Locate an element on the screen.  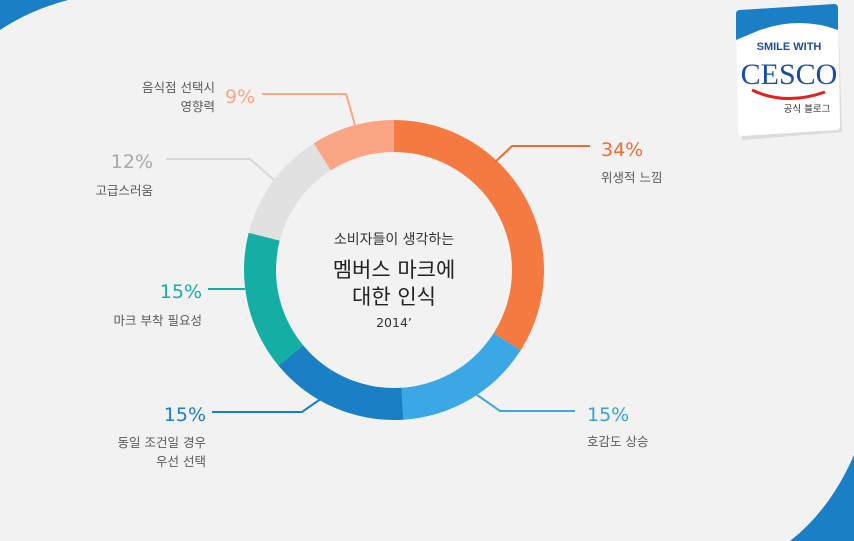
center-line-2: 멤버스 마크에 is located at coordinates (394, 270).